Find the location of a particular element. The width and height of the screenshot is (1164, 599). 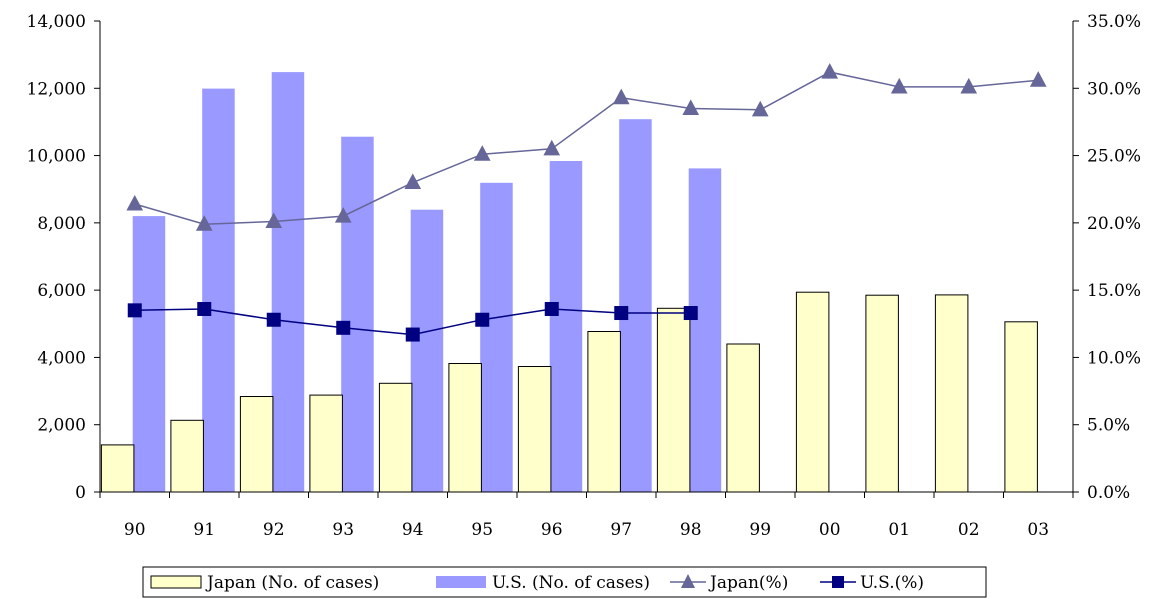

legend-label-0: Japan (No. of cases) is located at coordinates (292, 583).